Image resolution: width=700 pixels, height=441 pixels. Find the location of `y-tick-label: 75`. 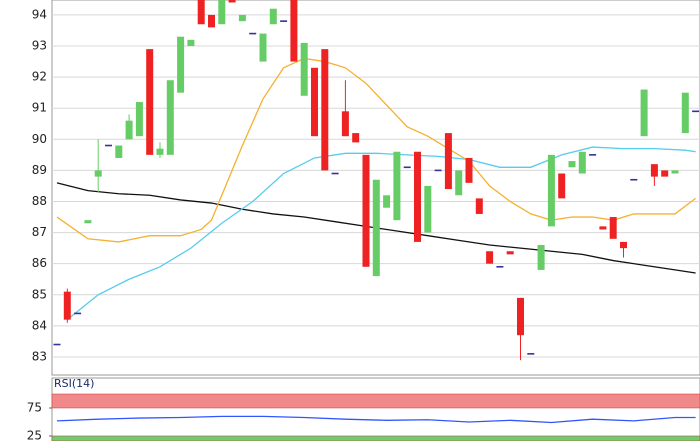

y-tick-label: 75 is located at coordinates (34, 407).